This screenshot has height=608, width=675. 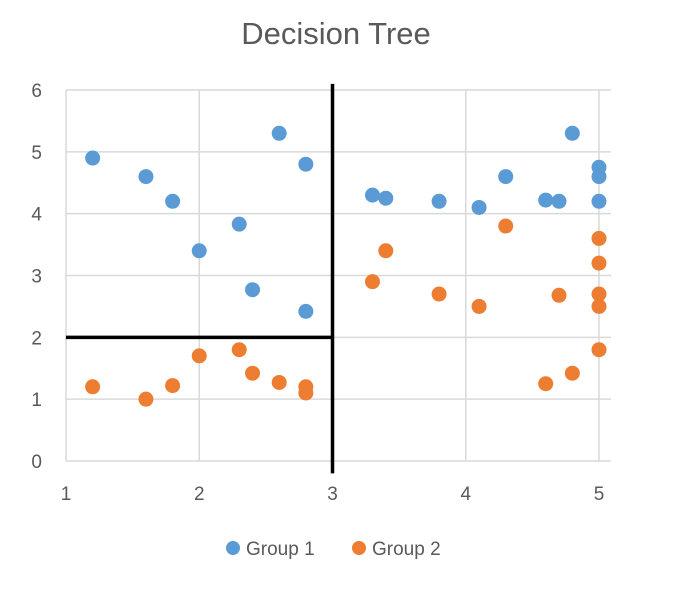 I want to click on y-tick-label: 2, so click(x=36, y=338).